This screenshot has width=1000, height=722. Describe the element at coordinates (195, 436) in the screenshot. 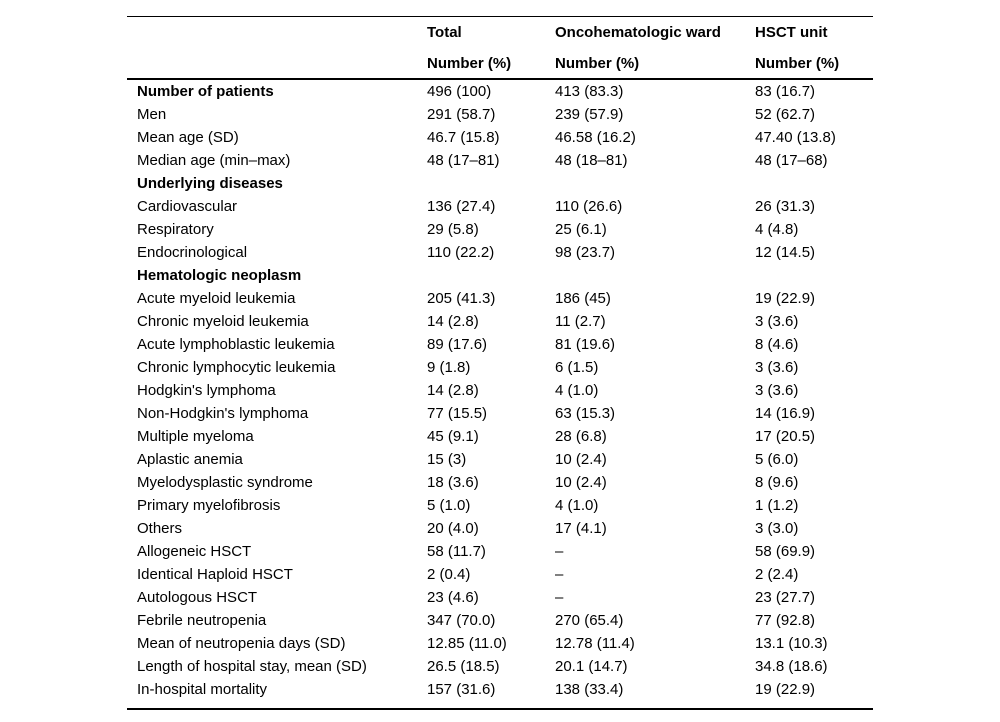

I see `row-label: Multiple myeloma` at that location.